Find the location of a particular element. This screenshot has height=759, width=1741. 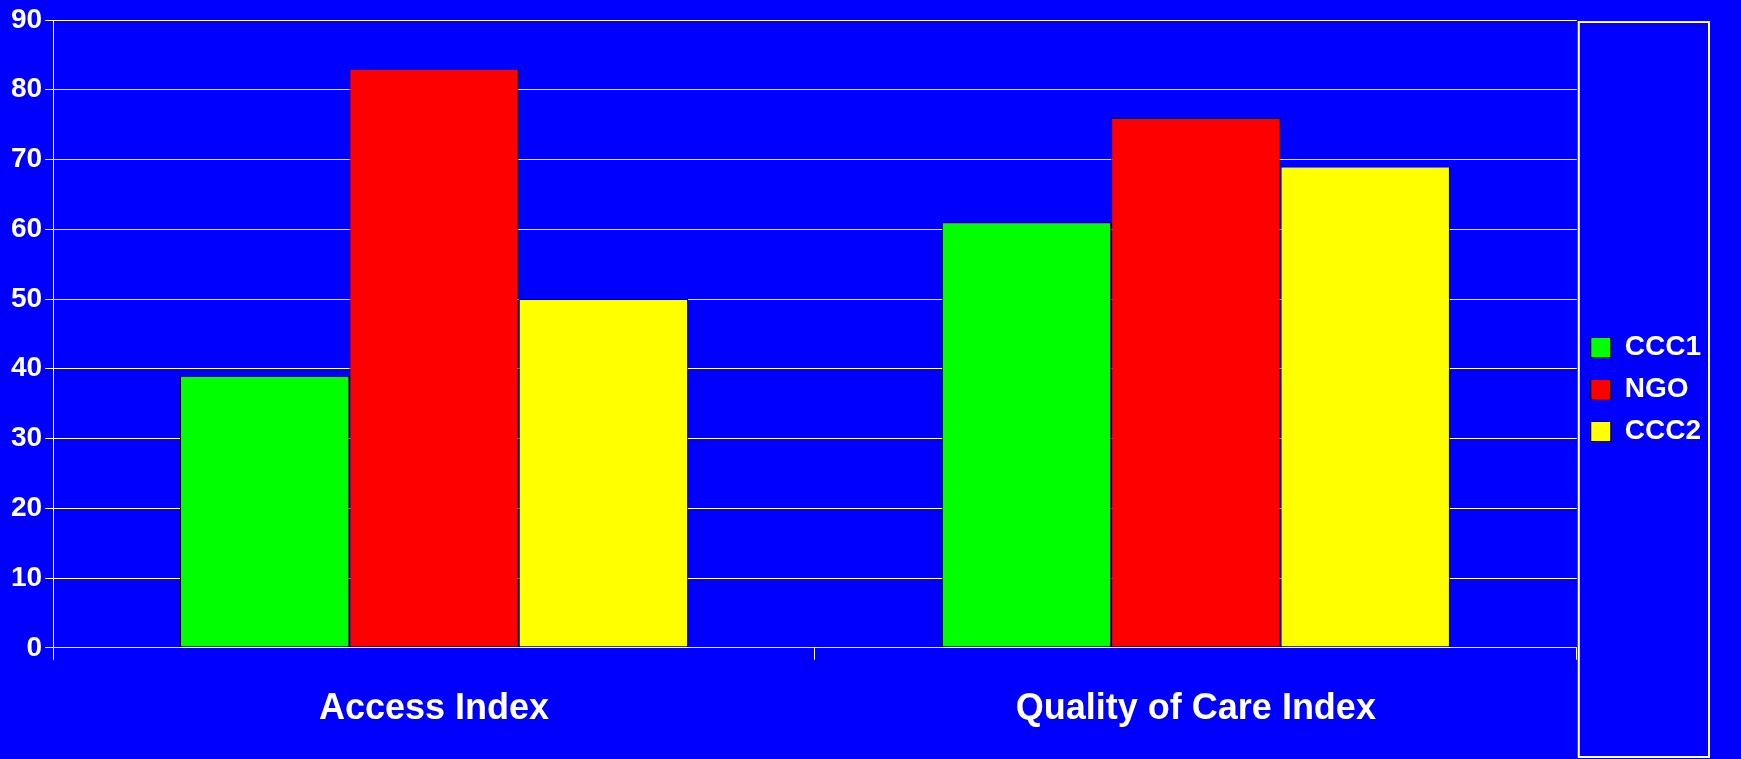

y-tick-label: 40 is located at coordinates (26, 367).